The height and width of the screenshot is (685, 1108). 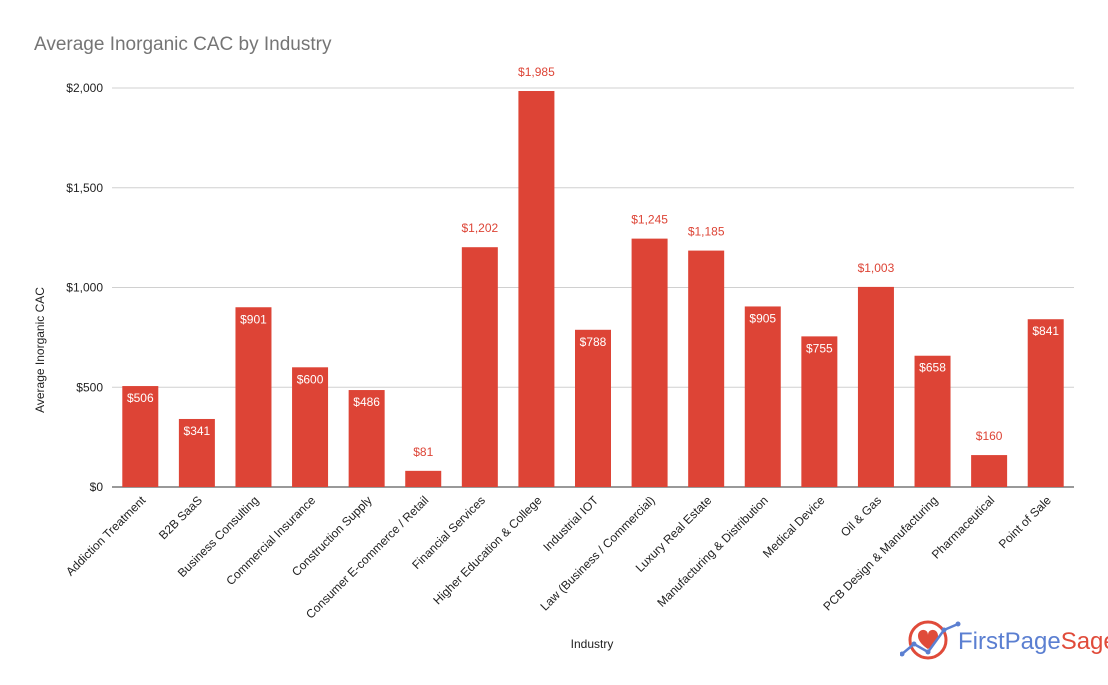 I want to click on data-label: $600, so click(x=310, y=379).